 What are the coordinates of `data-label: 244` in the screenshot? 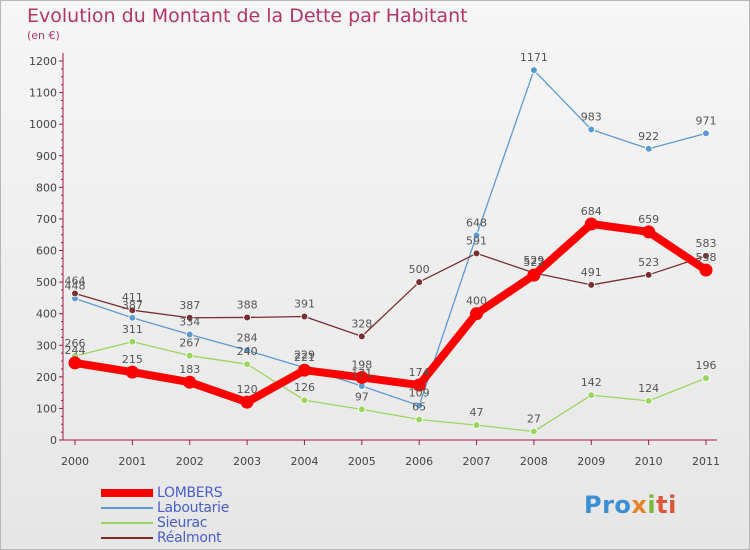 It's located at (75, 350).